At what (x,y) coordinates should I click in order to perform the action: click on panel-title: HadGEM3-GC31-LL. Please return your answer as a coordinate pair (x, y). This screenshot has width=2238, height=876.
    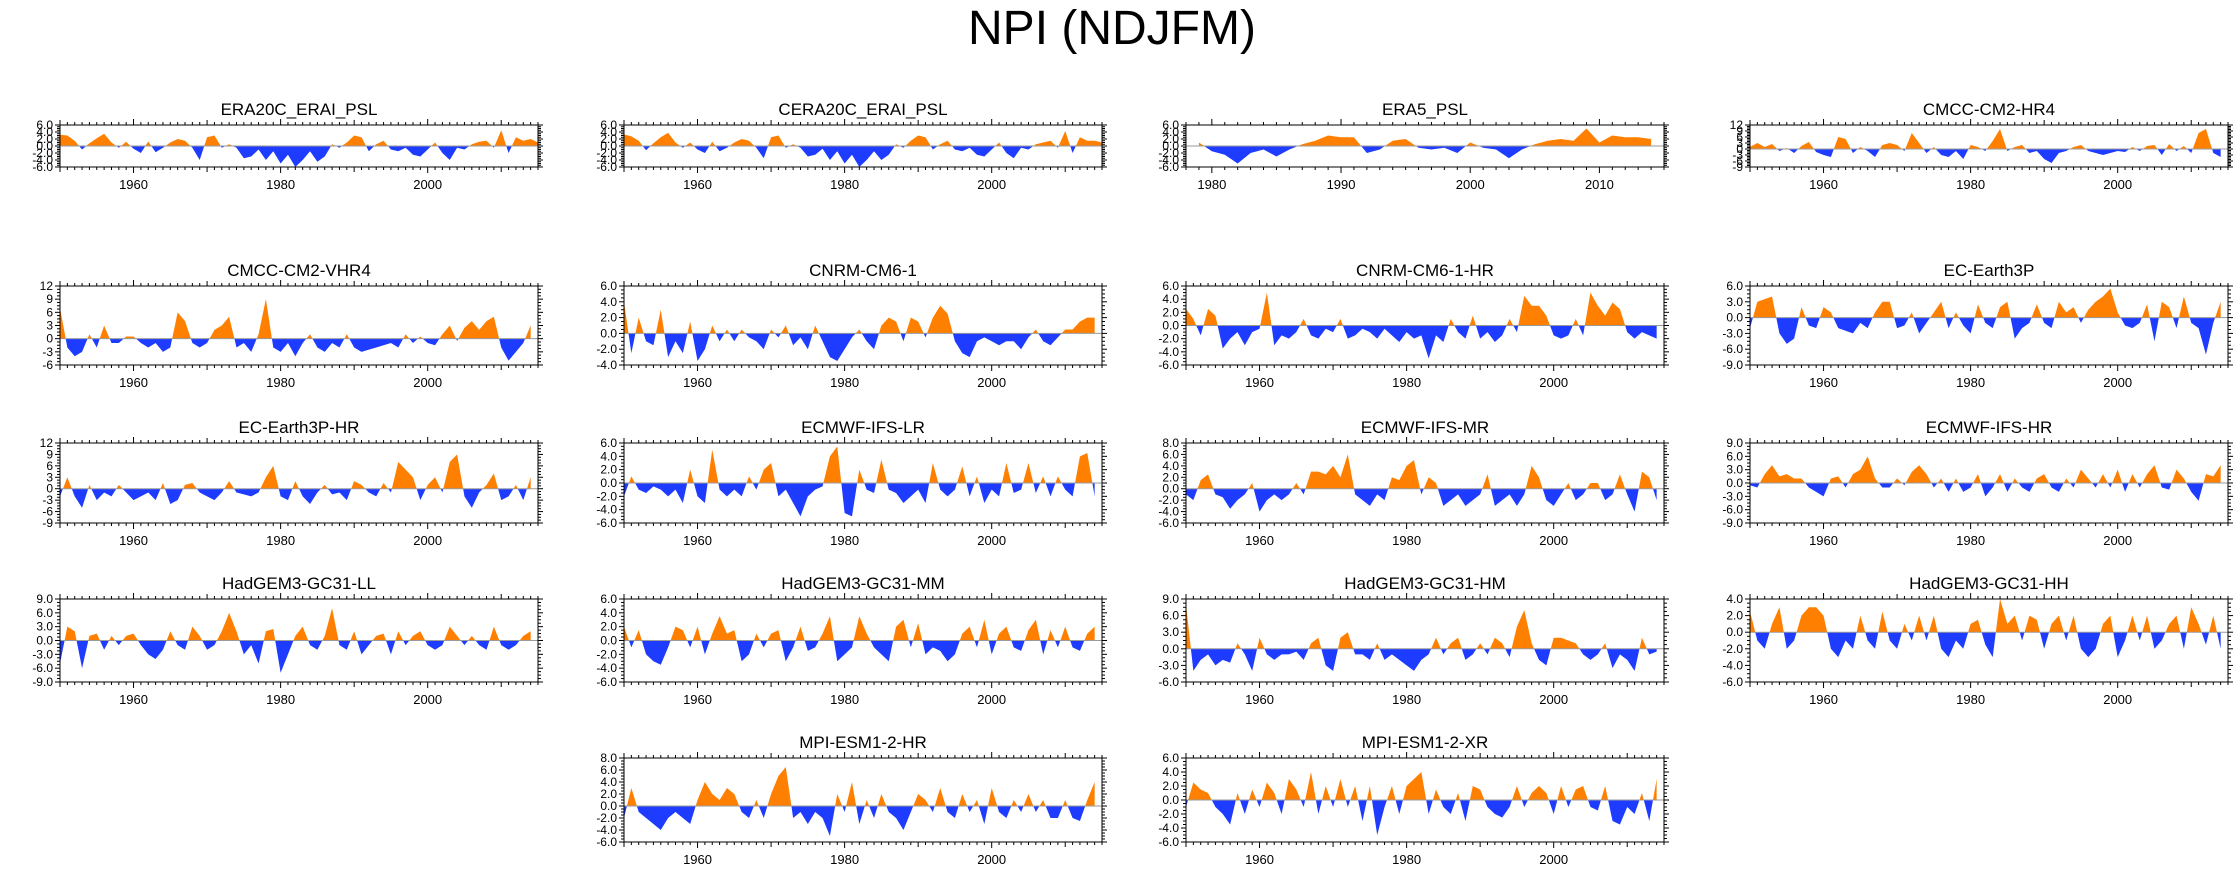
    Looking at the image, I should click on (299, 583).